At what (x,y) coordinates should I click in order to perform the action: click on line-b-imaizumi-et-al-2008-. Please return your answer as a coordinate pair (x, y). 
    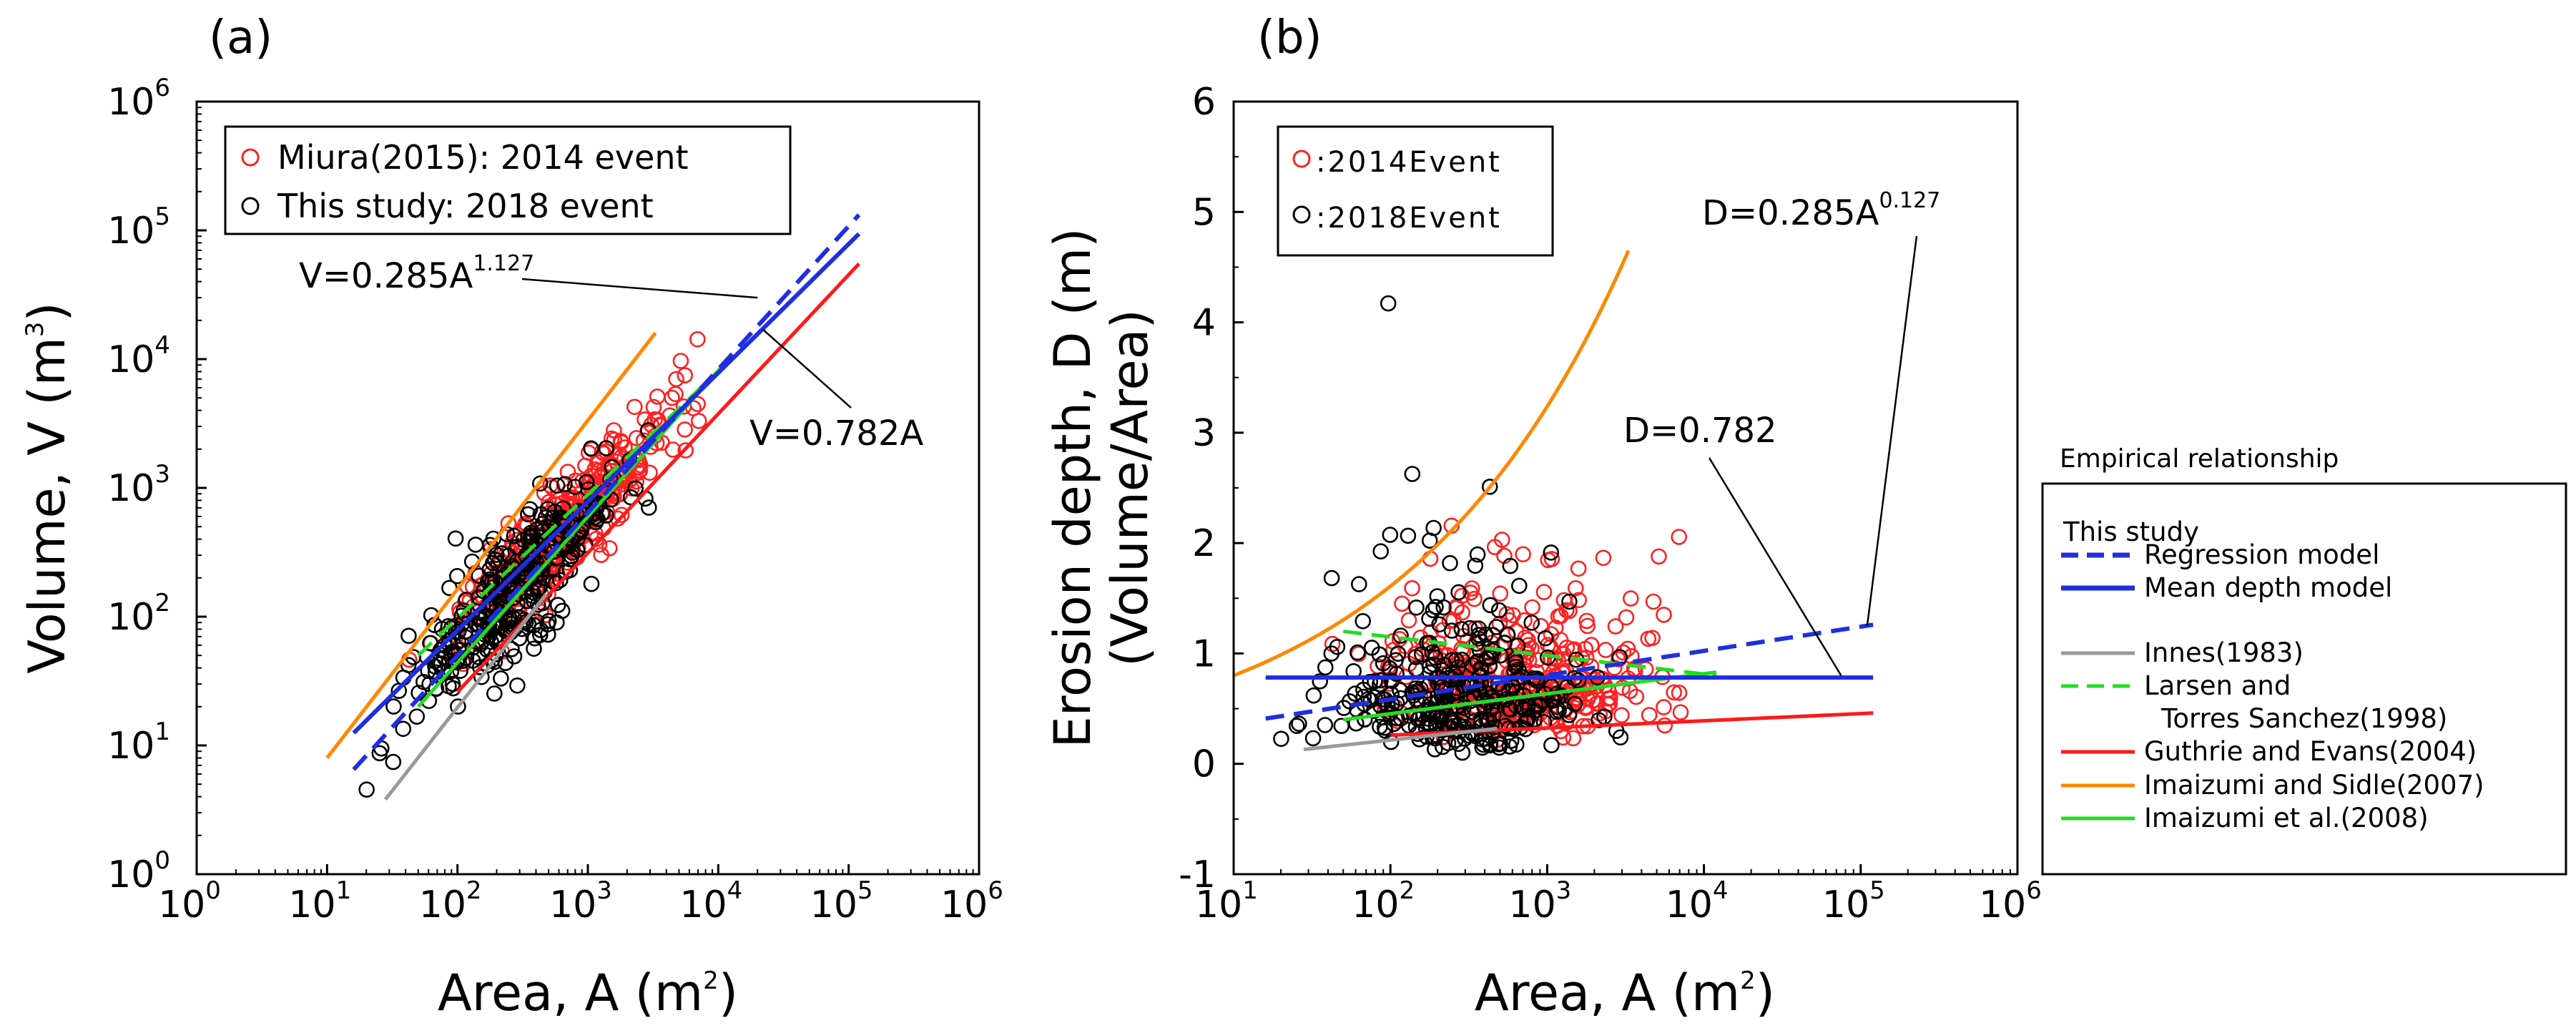
    Looking at the image, I should click on (1529, 696).